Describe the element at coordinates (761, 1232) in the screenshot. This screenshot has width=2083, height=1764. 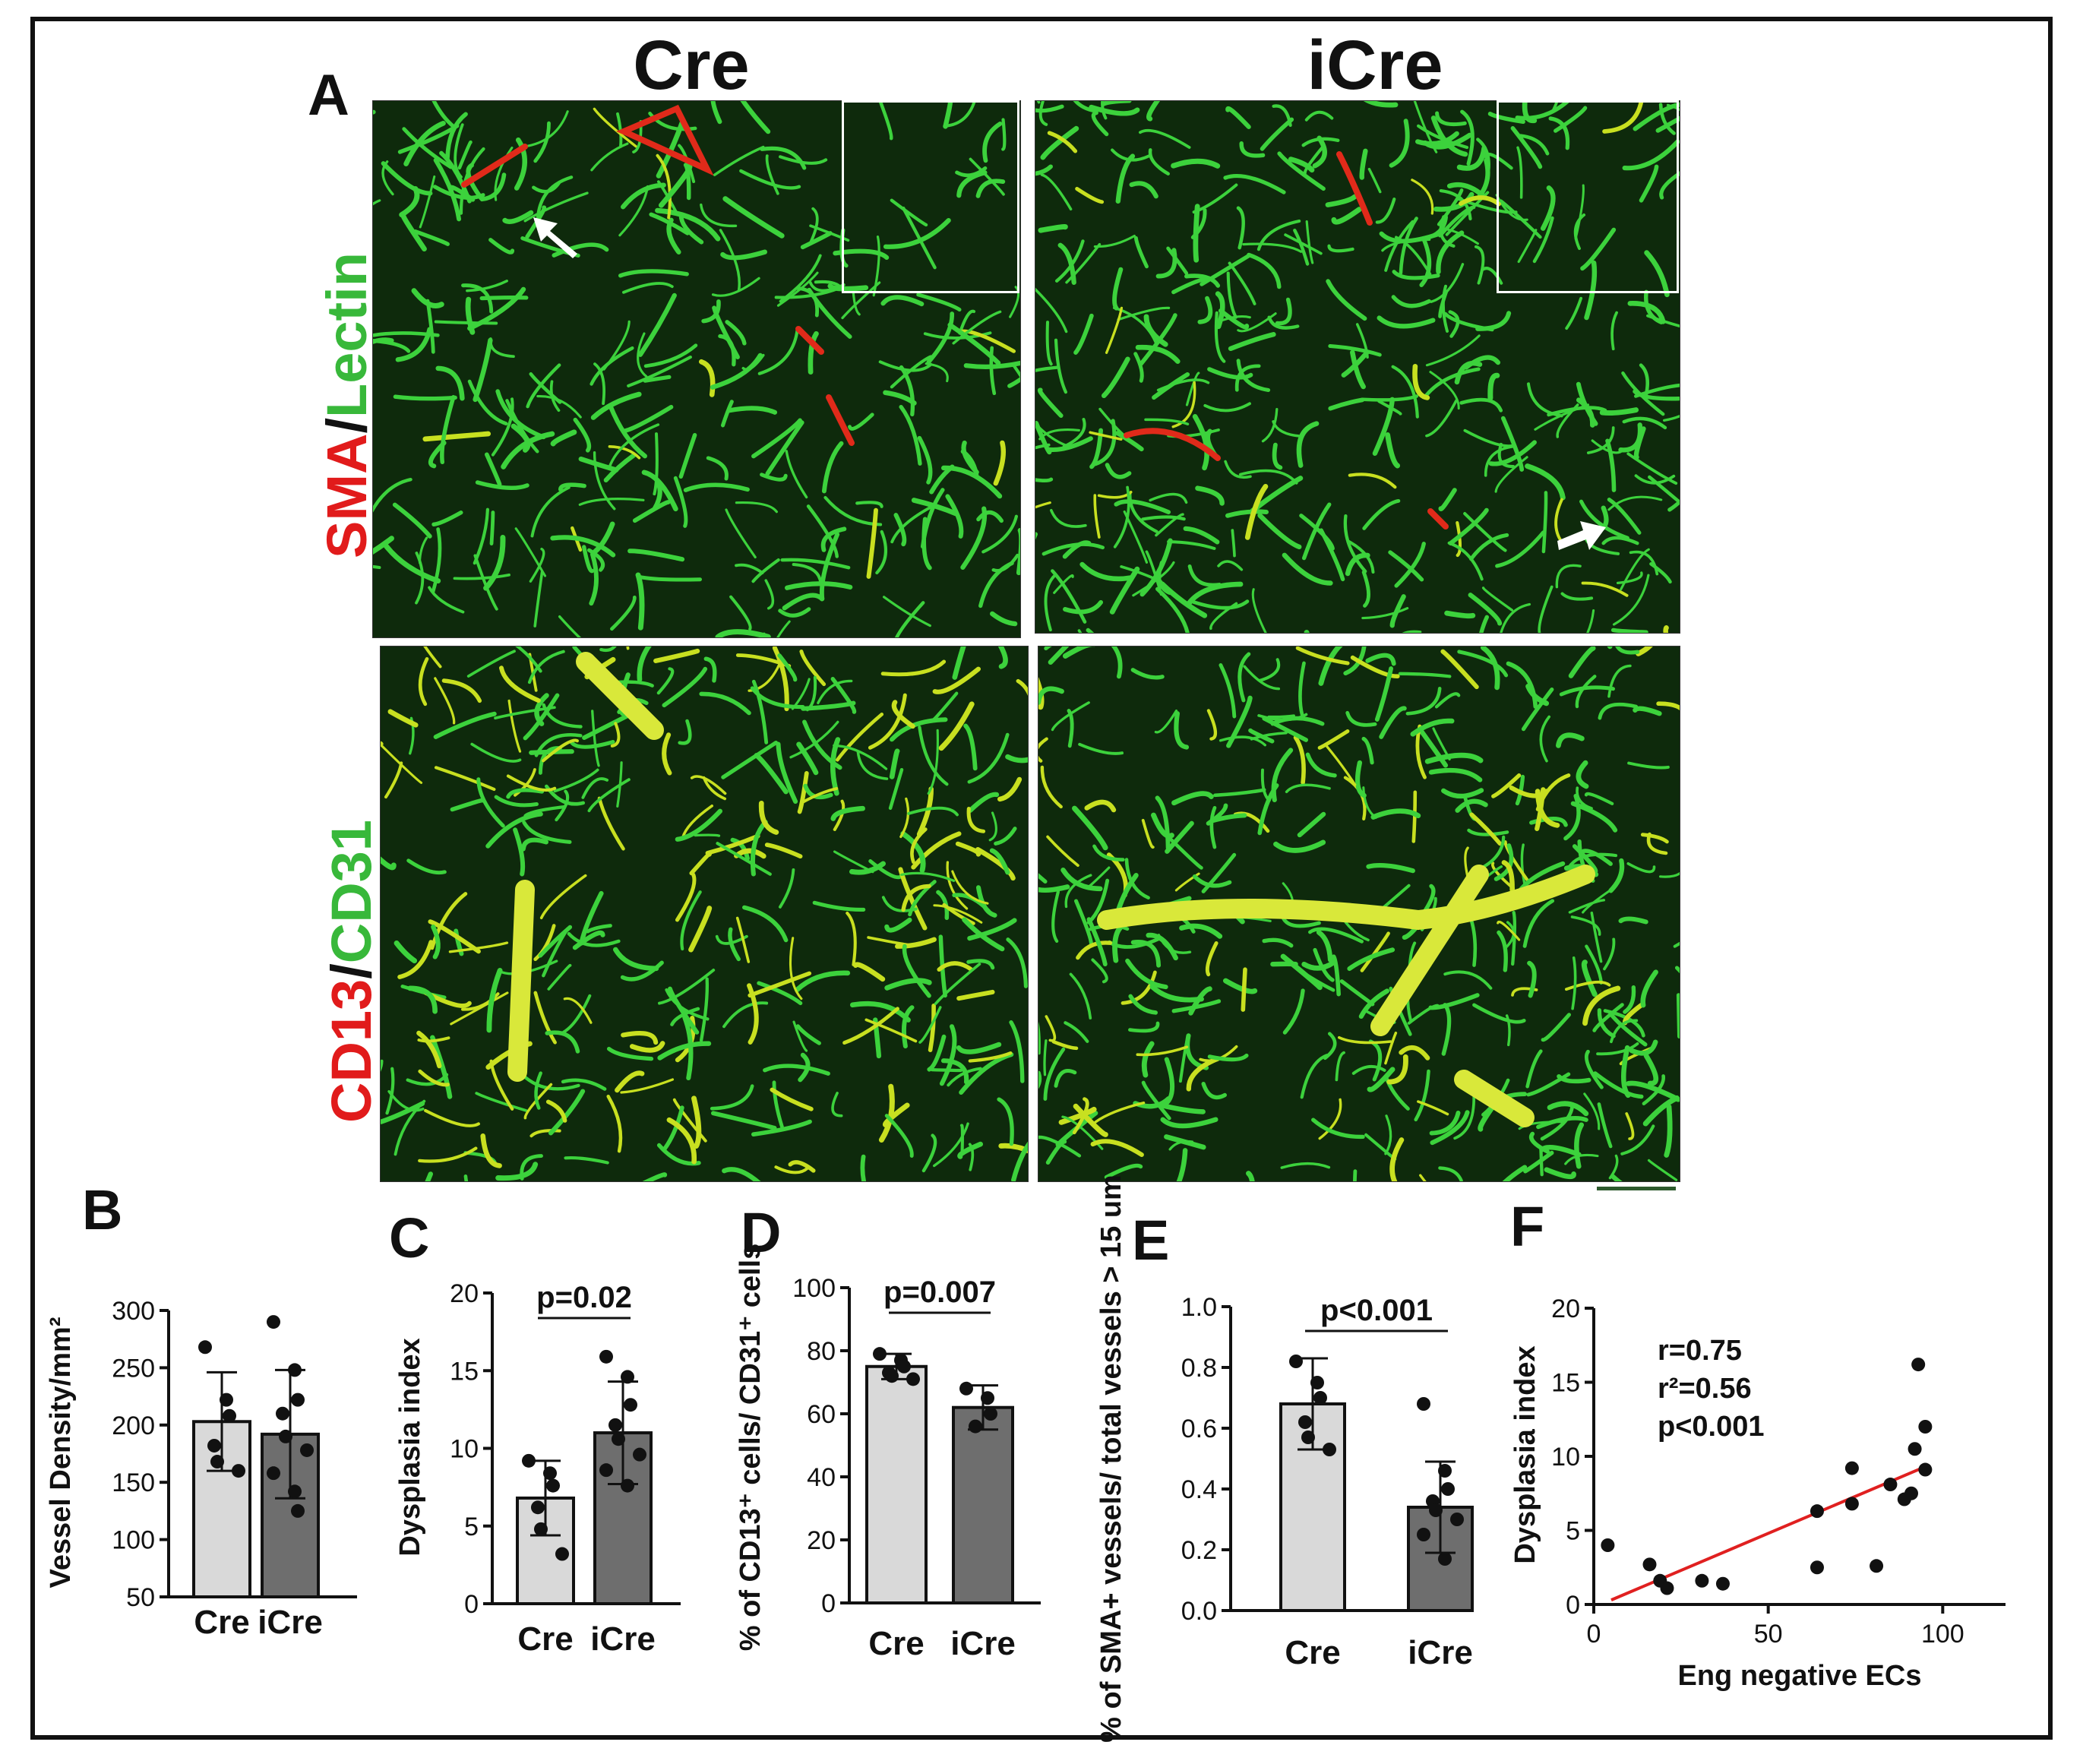
I see `panel-letter-d: D` at that location.